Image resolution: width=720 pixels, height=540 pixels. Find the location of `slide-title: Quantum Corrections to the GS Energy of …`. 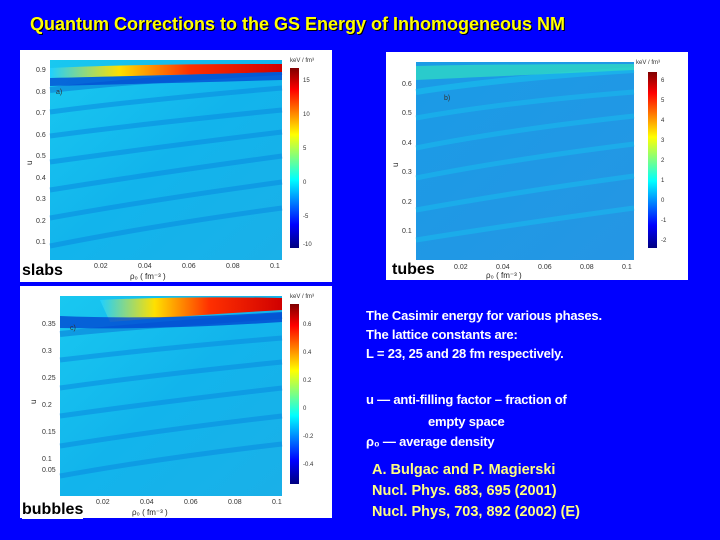

slide-title: Quantum Corrections to the GS Energy of … is located at coordinates (298, 24).